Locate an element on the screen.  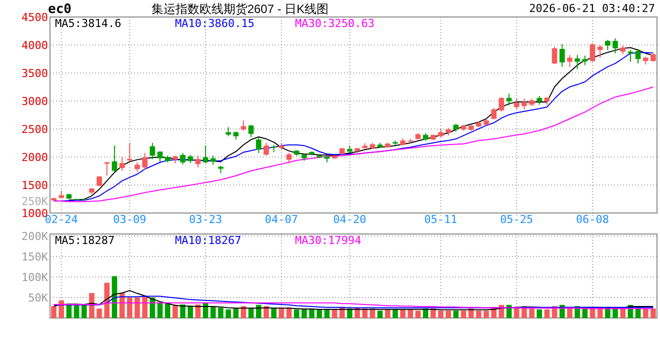
chart-title: ec0 is located at coordinates (60, 9).